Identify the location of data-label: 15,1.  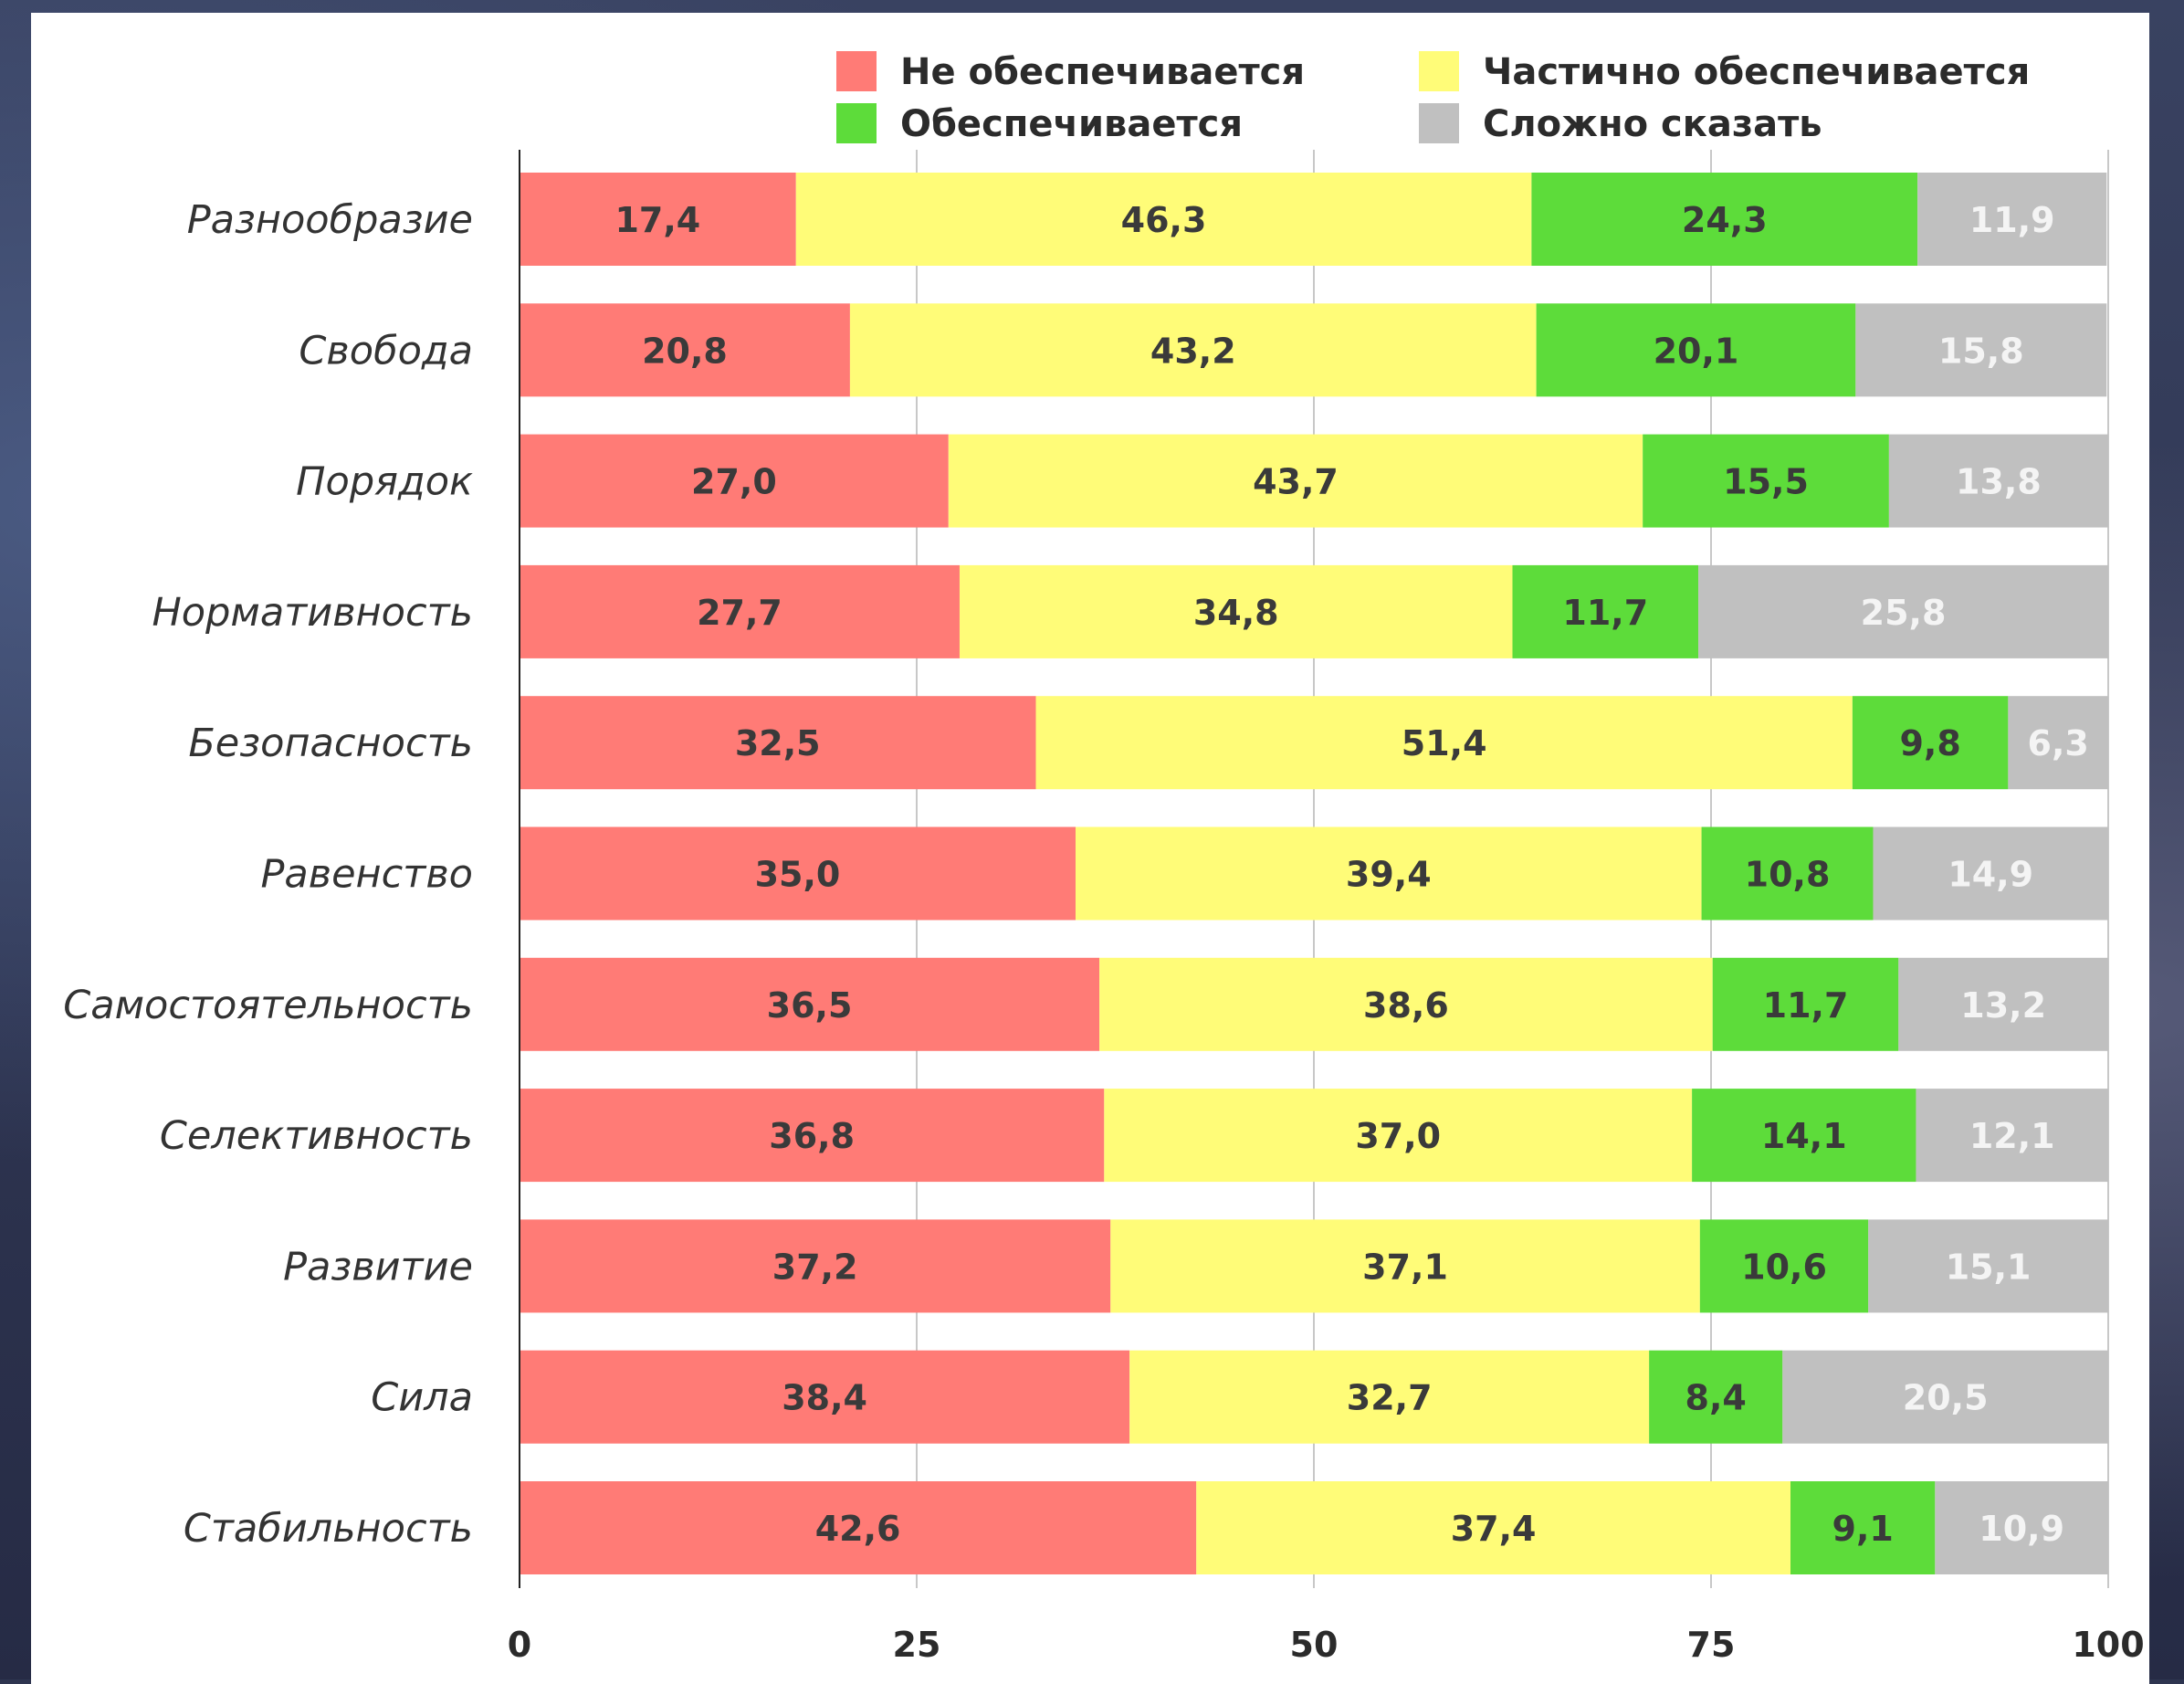
(1989, 1267).